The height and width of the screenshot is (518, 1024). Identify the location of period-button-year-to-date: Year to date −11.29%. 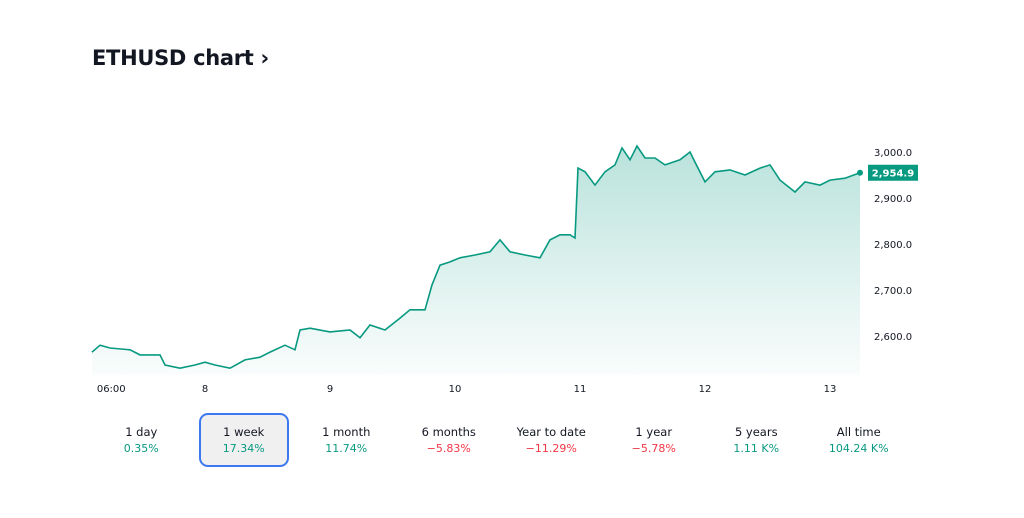
(551, 440).